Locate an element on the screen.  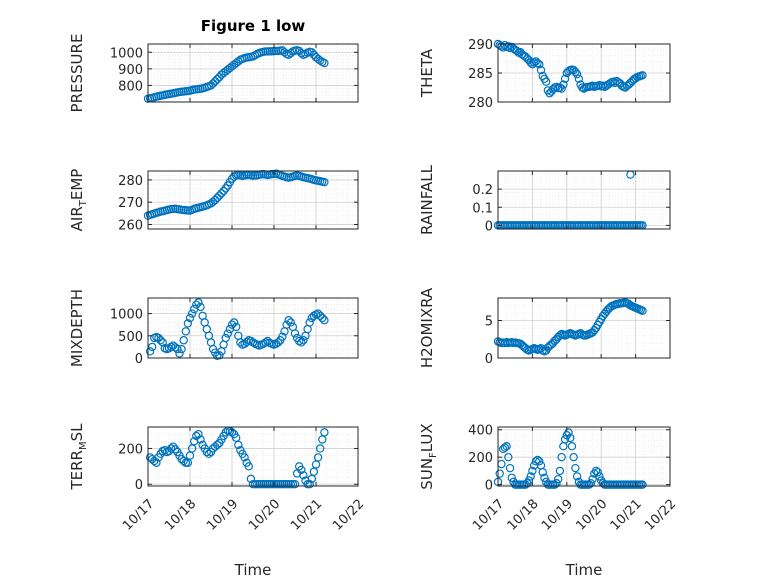
y-axis-label: SUNFLUX is located at coordinates (428, 456).